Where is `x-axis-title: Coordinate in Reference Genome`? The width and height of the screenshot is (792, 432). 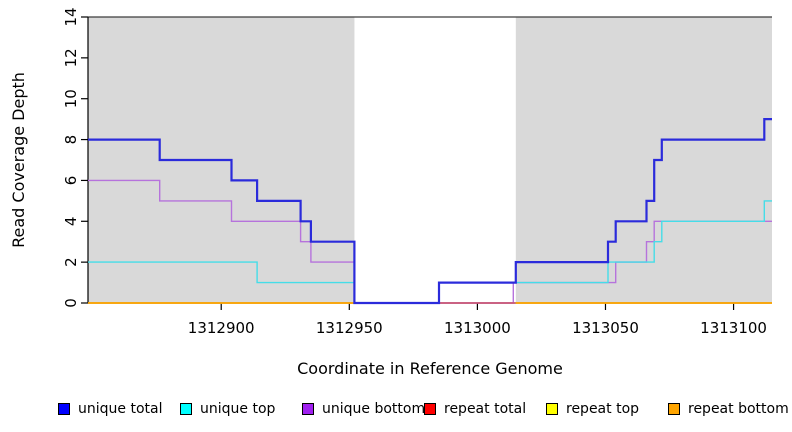 x-axis-title: Coordinate in Reference Genome is located at coordinates (430, 368).